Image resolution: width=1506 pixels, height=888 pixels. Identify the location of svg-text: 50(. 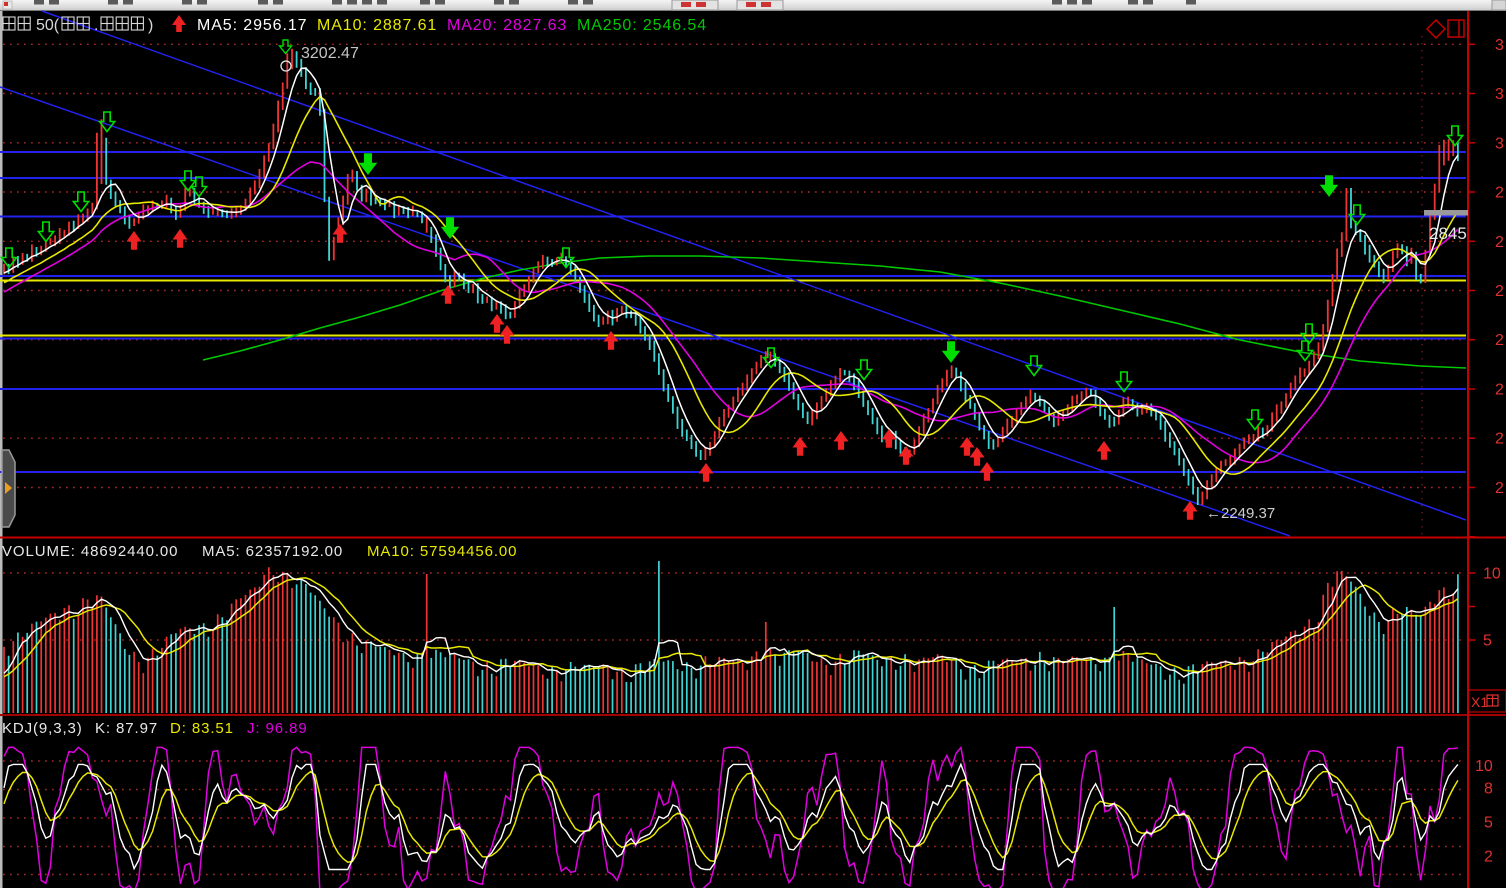
(48, 25).